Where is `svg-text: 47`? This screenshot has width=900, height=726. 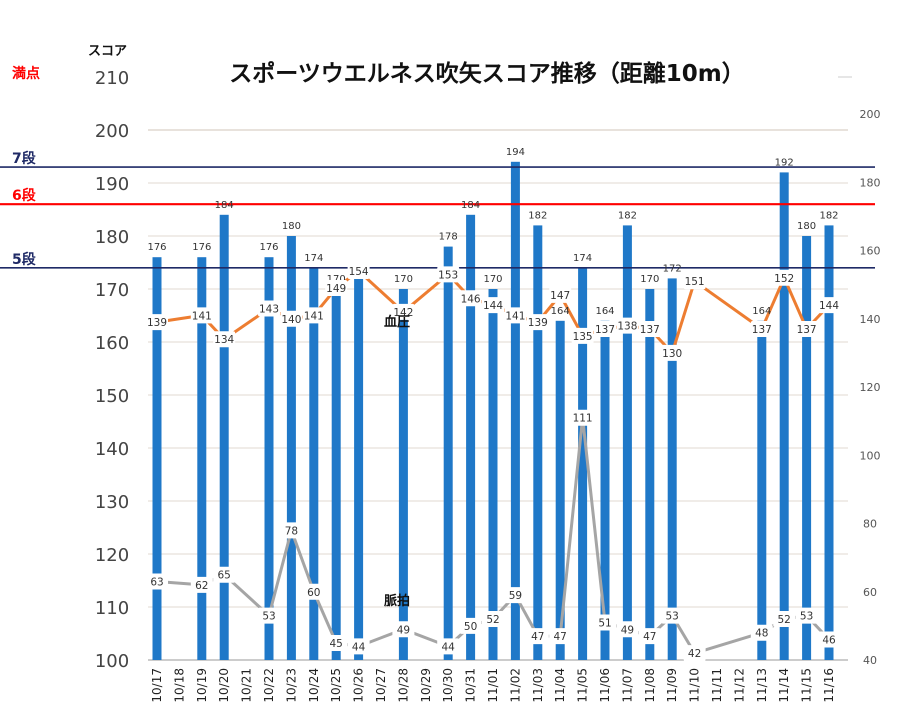
svg-text: 47 is located at coordinates (560, 637).